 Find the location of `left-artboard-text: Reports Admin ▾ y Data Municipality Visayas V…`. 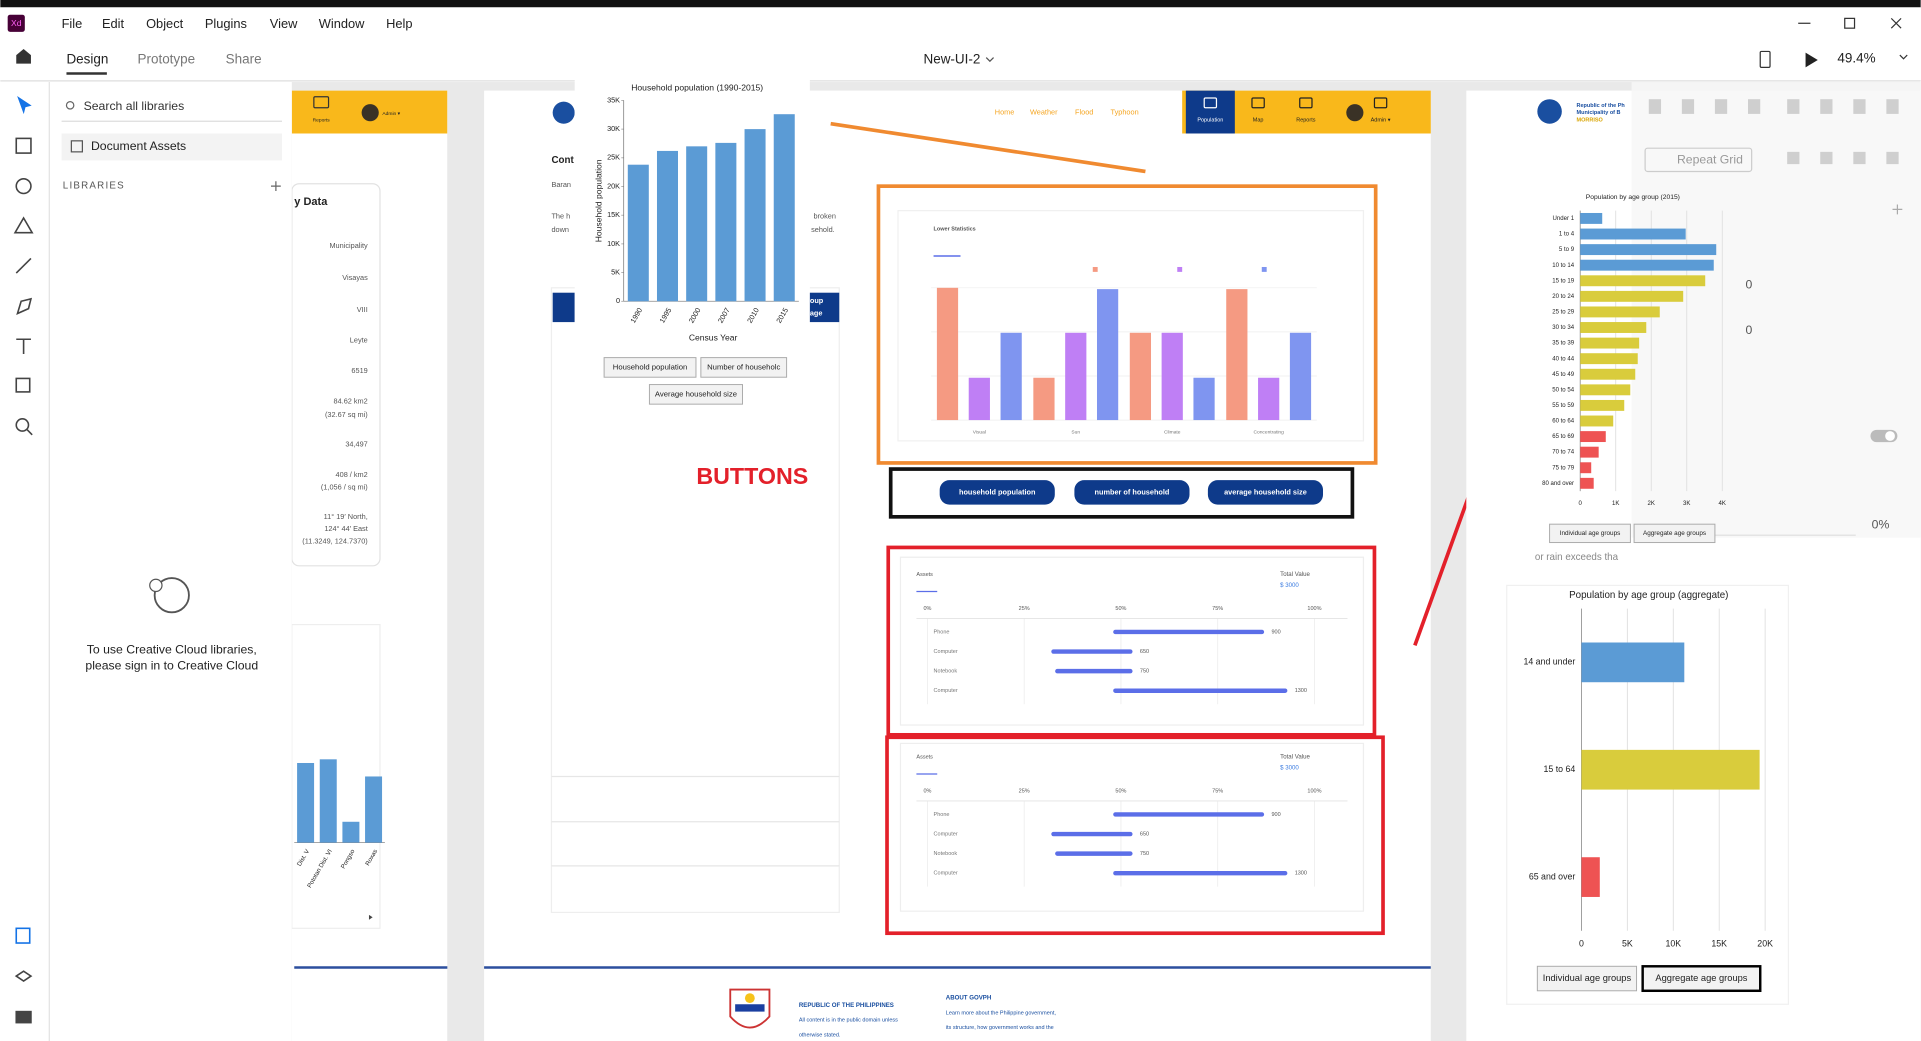

left-artboard-text: Reports Admin ▾ y Data Municipality Visayas V… is located at coordinates (347, 328).